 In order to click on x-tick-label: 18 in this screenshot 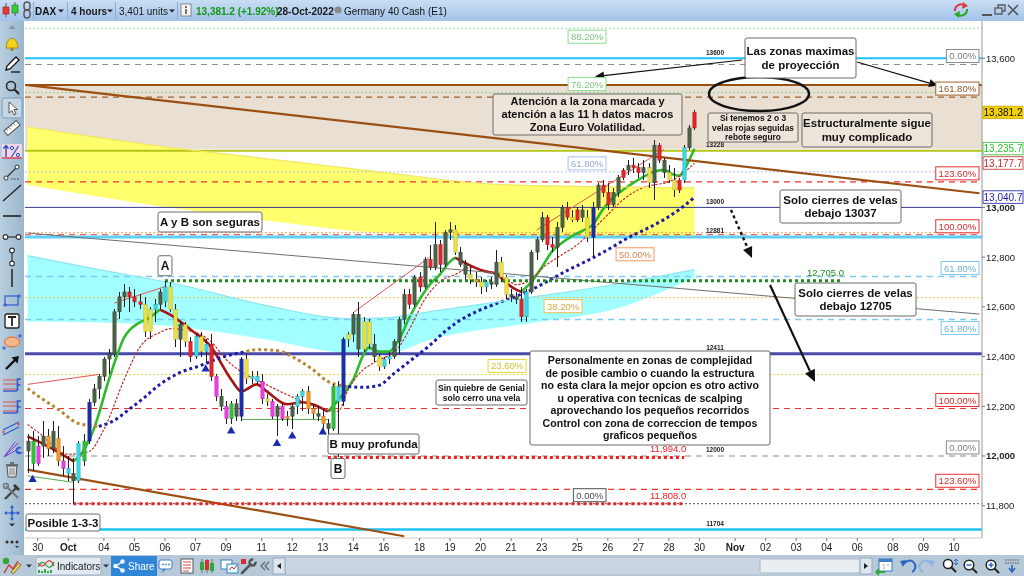, I will do `click(419, 547)`.